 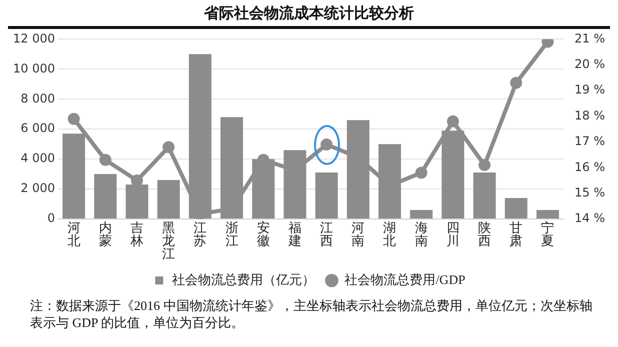 What do you see at coordinates (590, 89) in the screenshot?
I see `y2-tick-label: 19 %` at bounding box center [590, 89].